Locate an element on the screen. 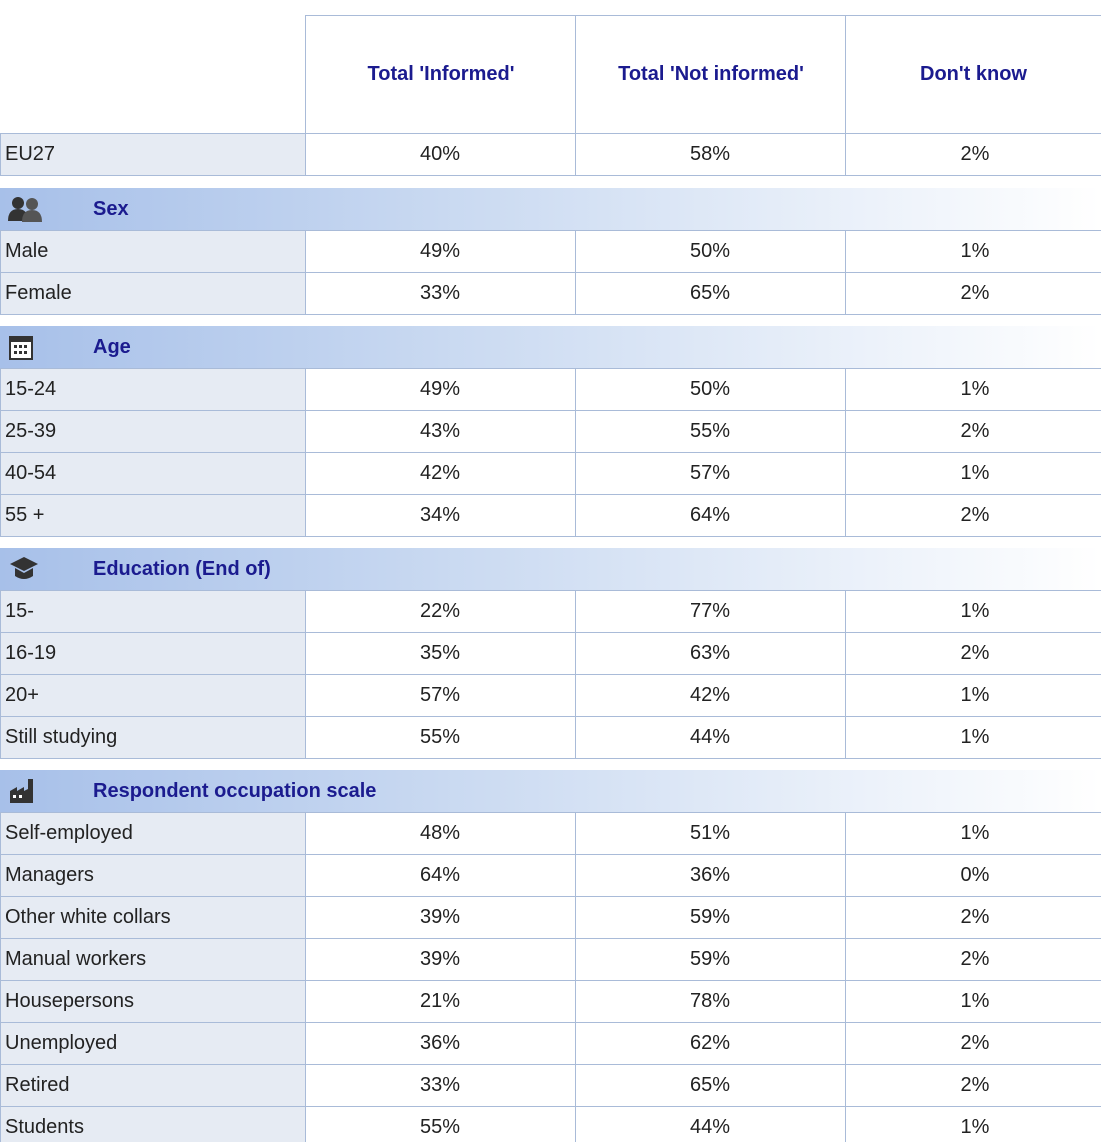 Image resolution: width=1101 pixels, height=1142 pixels. cell-text: 55% is located at coordinates (710, 431).